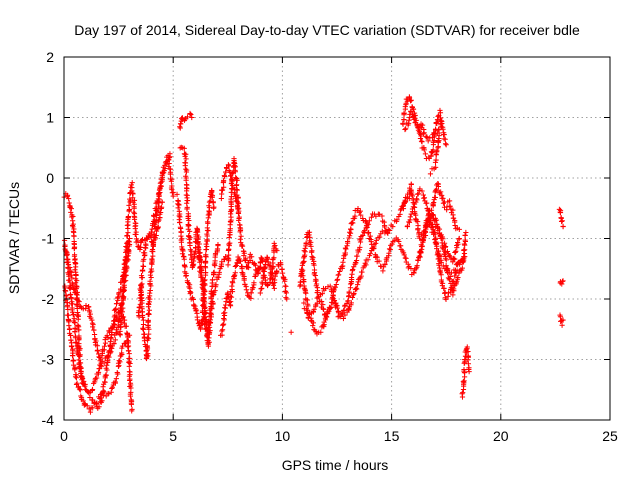  Describe the element at coordinates (283, 436) in the screenshot. I see `x-tick-label: 10` at that location.